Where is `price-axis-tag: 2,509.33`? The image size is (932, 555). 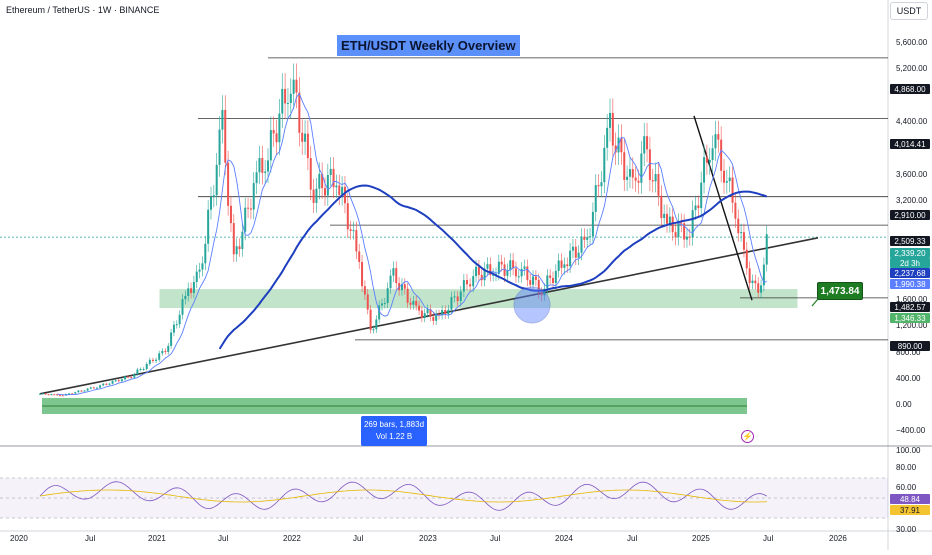 price-axis-tag: 2,509.33 is located at coordinates (910, 241).